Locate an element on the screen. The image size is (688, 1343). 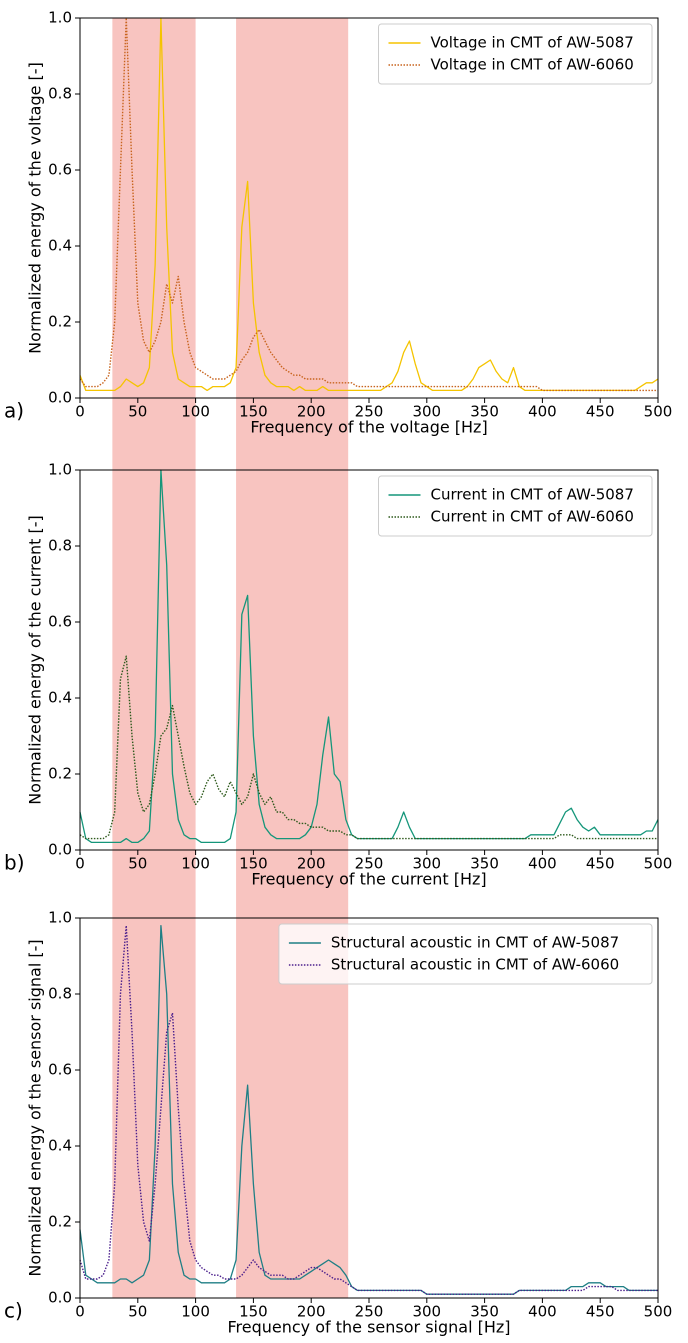
legend-label: Structural acoustic in CMT of AW-5087 is located at coordinates (475, 943).